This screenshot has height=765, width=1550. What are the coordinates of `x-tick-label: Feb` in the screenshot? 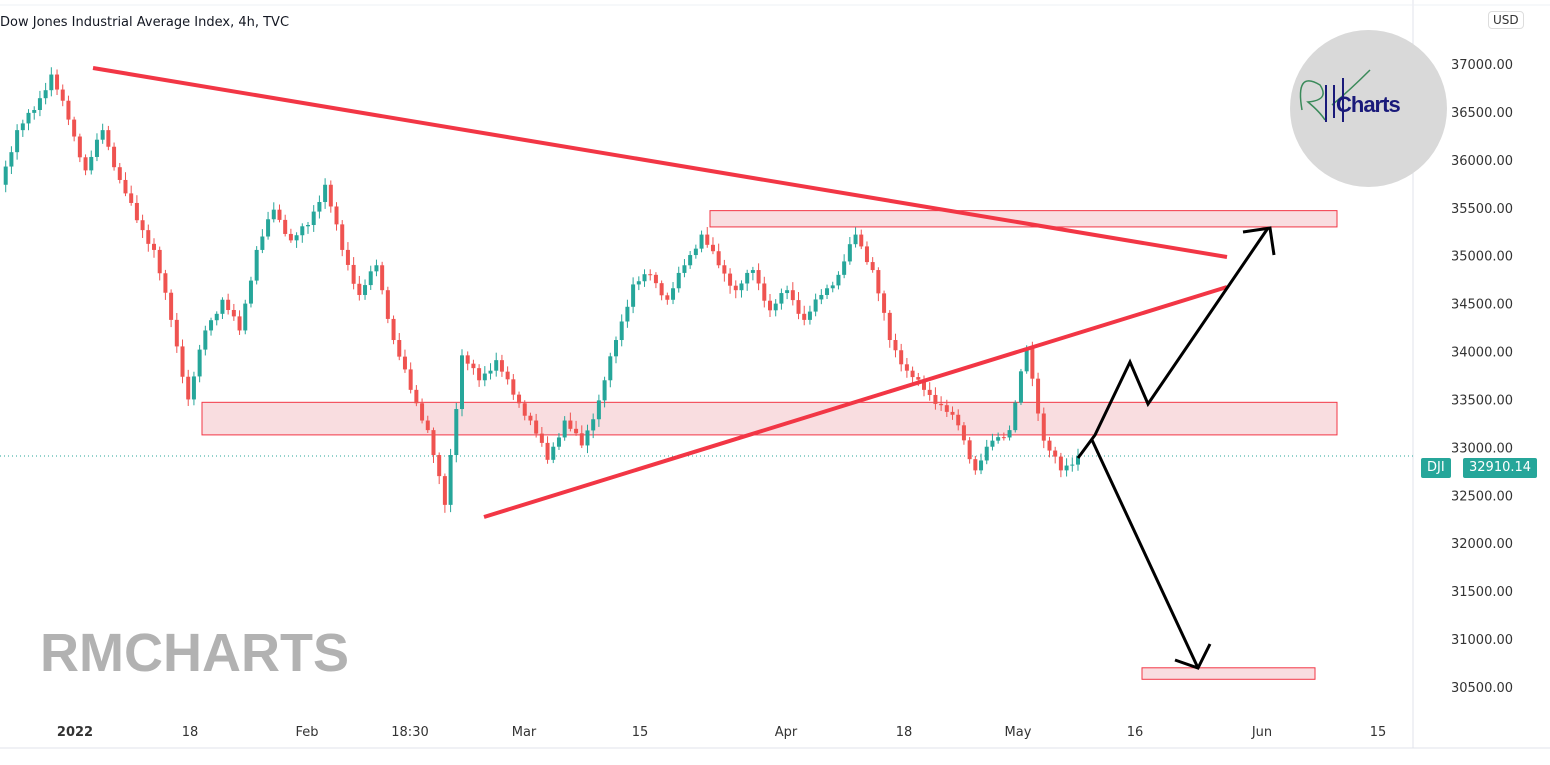 It's located at (306, 732).